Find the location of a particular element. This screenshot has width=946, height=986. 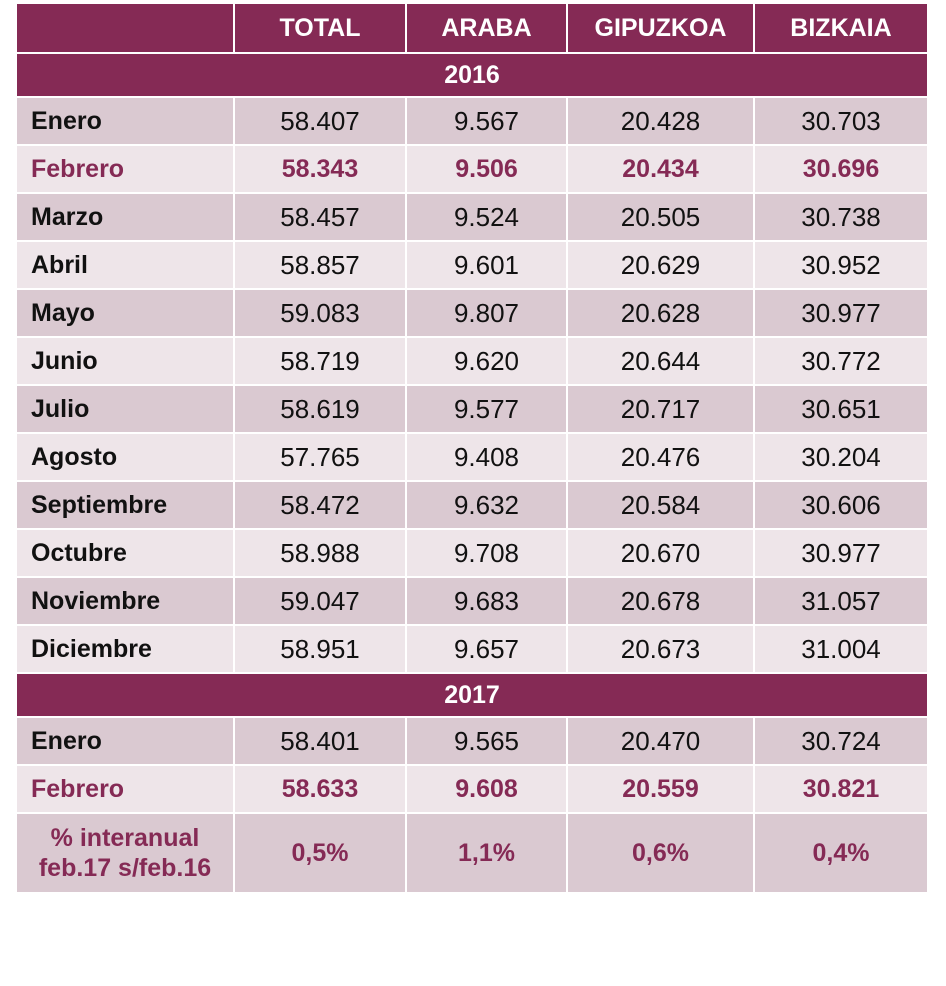

value-cell: 9.567 is located at coordinates (486, 121).